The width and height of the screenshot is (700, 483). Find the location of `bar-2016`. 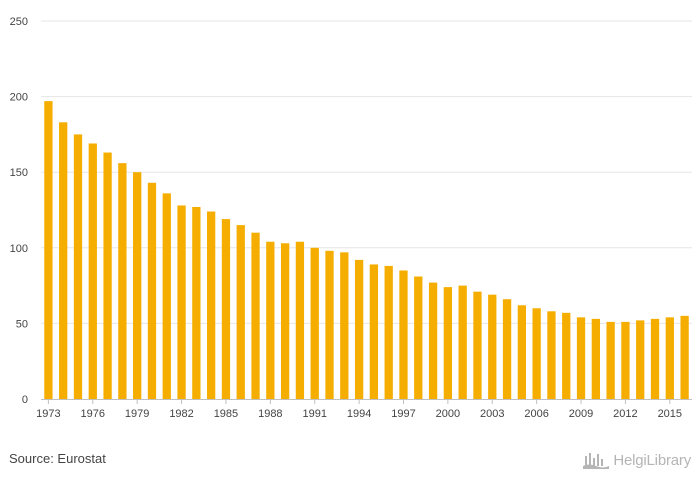

bar-2016 is located at coordinates (684, 357).